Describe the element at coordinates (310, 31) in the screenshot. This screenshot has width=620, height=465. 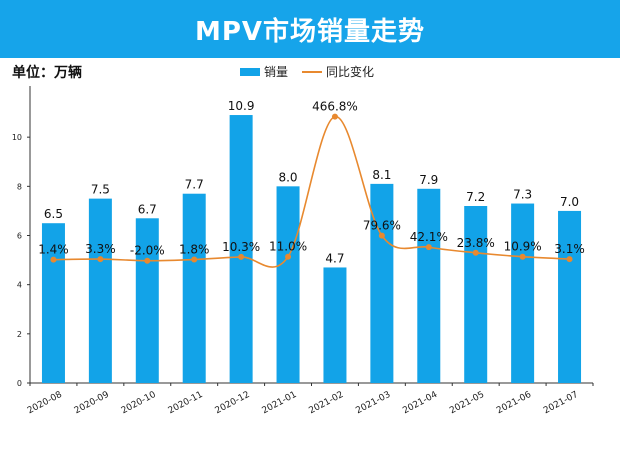
I see `chart-title: MPV市场销量走势` at that location.